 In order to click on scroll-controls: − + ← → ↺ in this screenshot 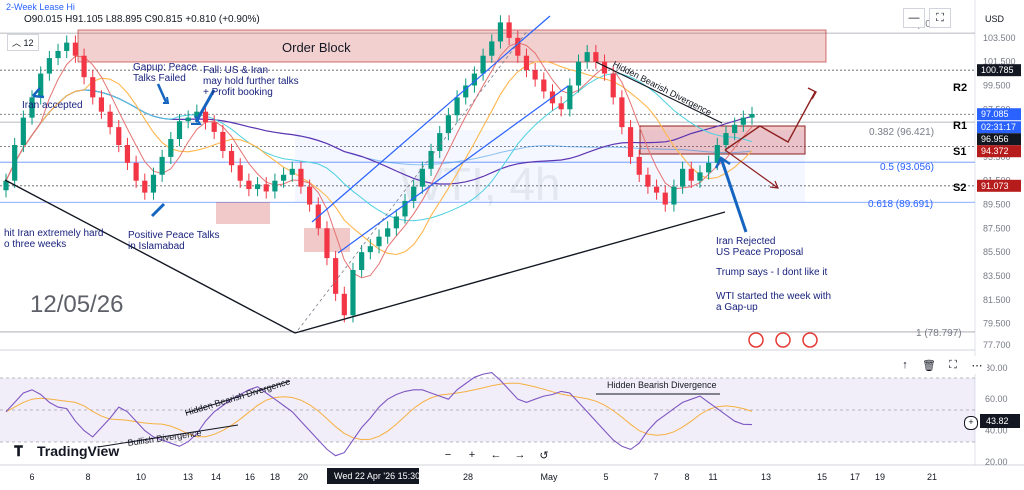, I will do `click(496, 455)`.